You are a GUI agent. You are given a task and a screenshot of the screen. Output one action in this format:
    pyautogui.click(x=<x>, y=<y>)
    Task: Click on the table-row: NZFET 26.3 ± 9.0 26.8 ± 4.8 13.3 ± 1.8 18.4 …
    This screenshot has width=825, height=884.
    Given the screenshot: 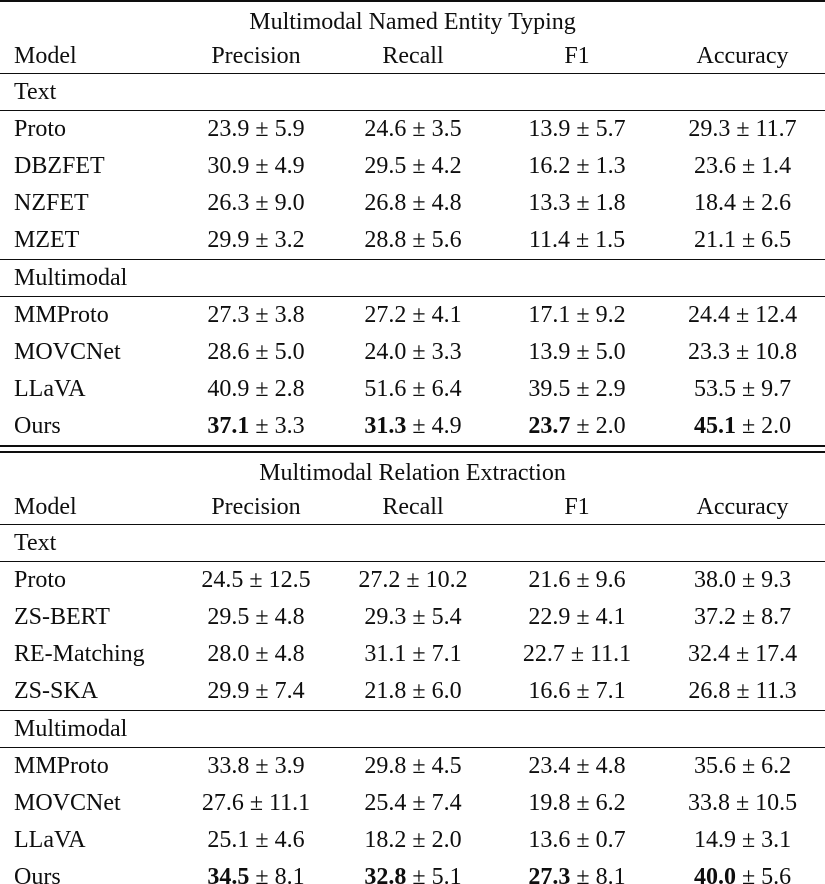 What is the action you would take?
    pyautogui.click(x=412, y=203)
    